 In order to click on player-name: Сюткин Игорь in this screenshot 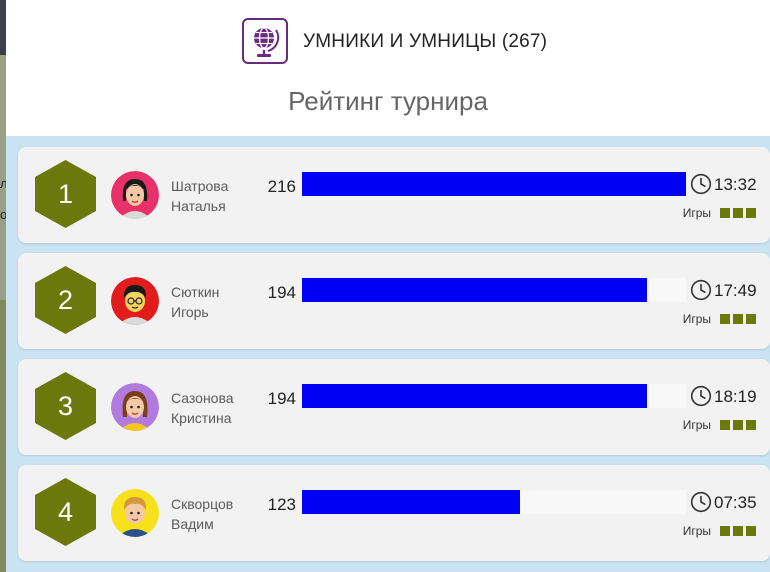, I will do `click(195, 302)`.